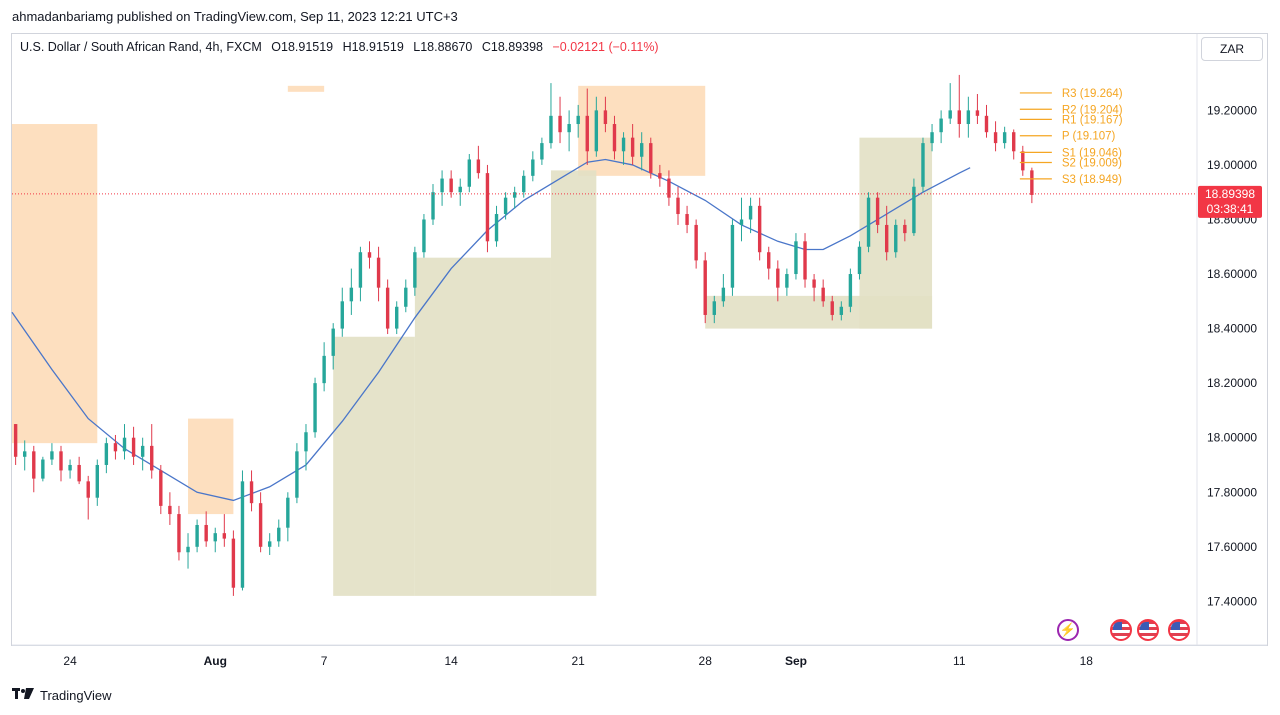 This screenshot has height=715, width=1280. Describe the element at coordinates (1230, 194) in the screenshot. I see `price-tag-value: 18.89398` at that location.